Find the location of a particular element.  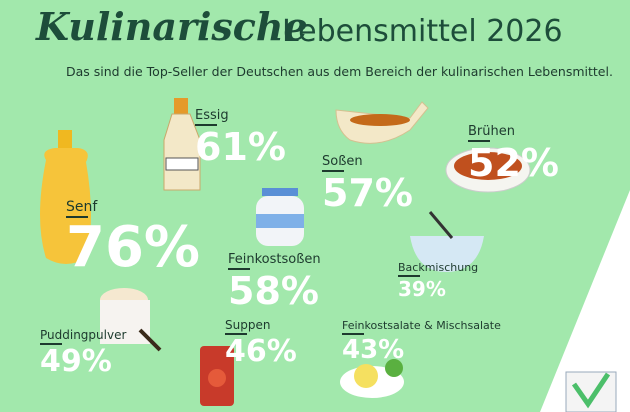

mayo-label is located at coordinates (280, 221).